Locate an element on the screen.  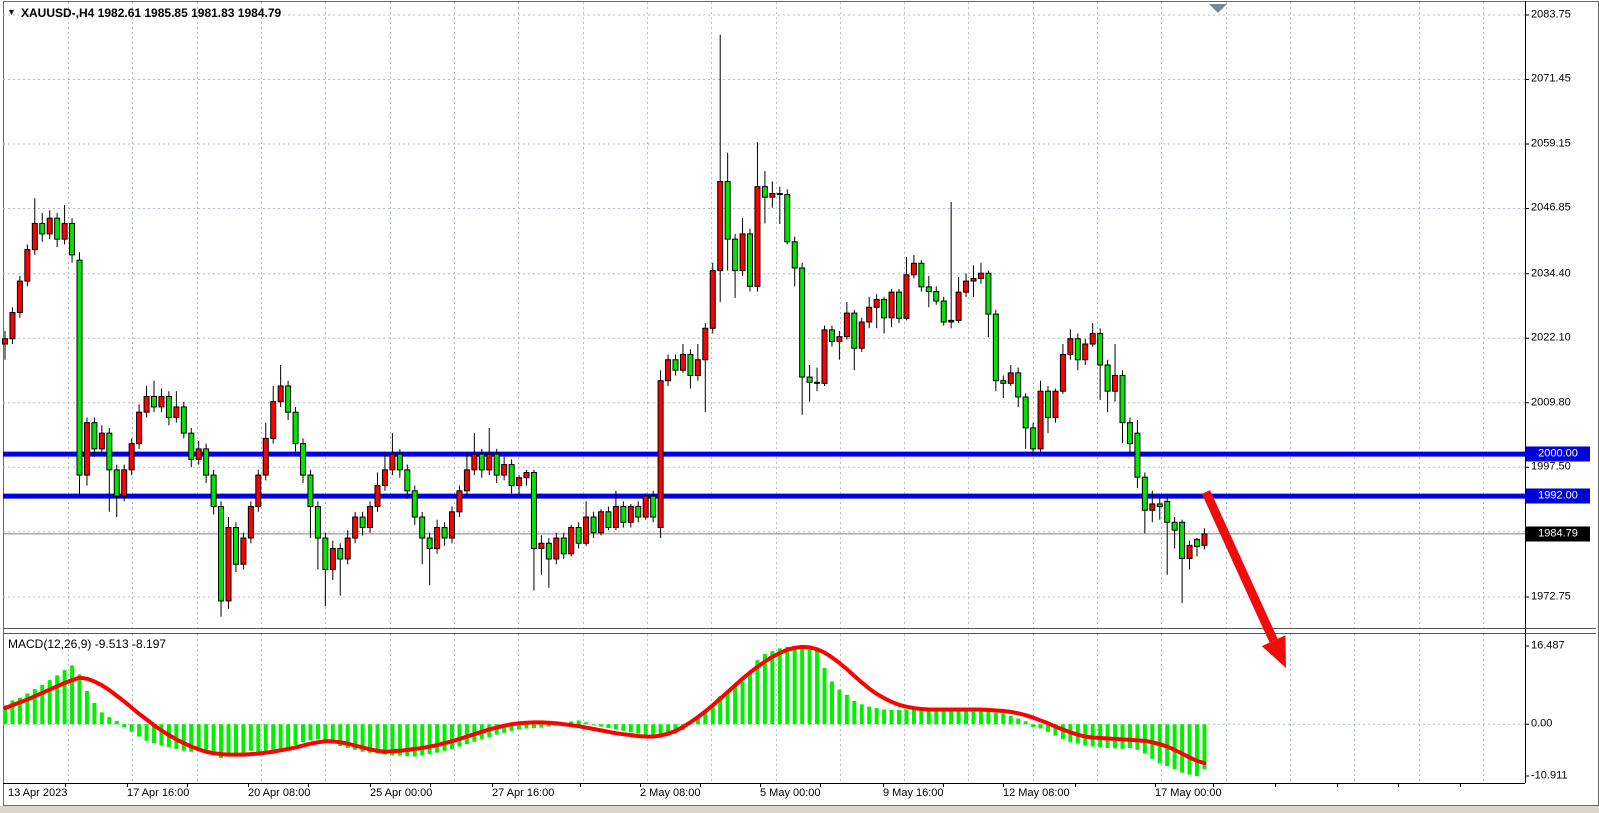
price-axis-label: 2009.80 is located at coordinates (1551, 402).